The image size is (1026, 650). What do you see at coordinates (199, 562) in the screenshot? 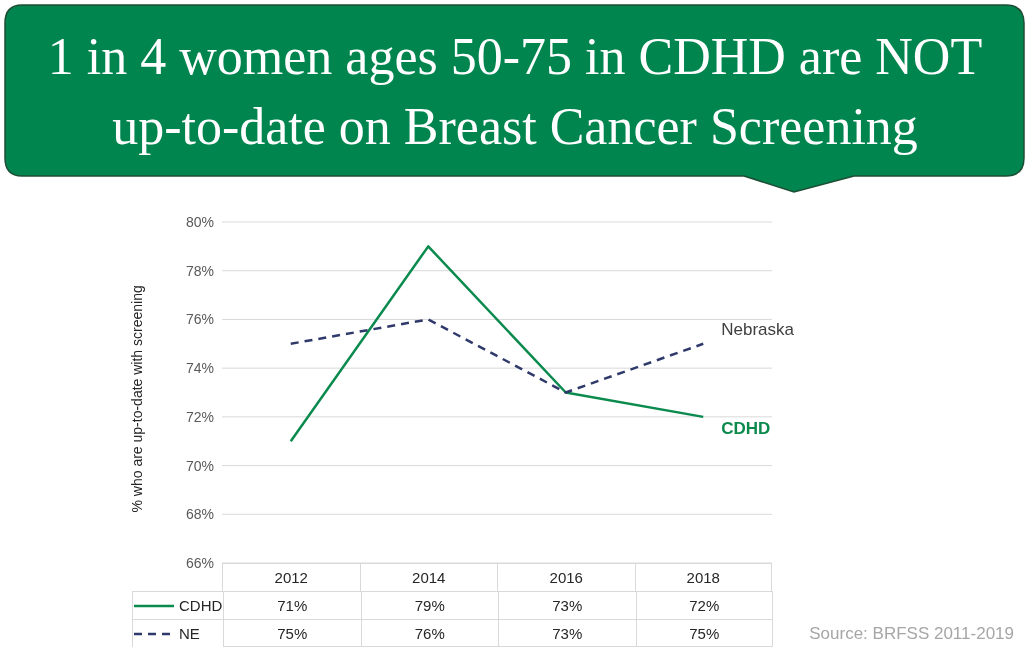
I see `y-tick-label: 66%` at bounding box center [199, 562].